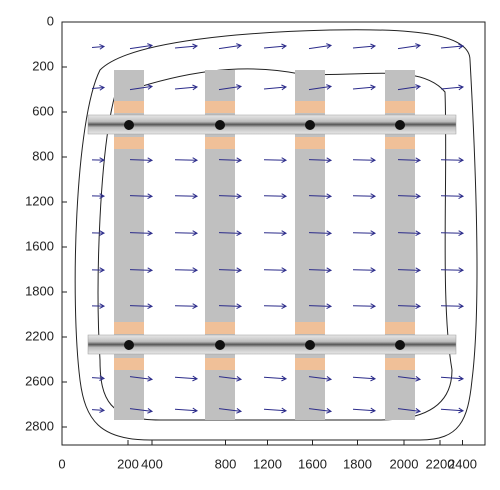 Image resolution: width=500 pixels, height=490 pixels. Describe the element at coordinates (43, 155) in the screenshot. I see `y-tick-label: 800` at that location.